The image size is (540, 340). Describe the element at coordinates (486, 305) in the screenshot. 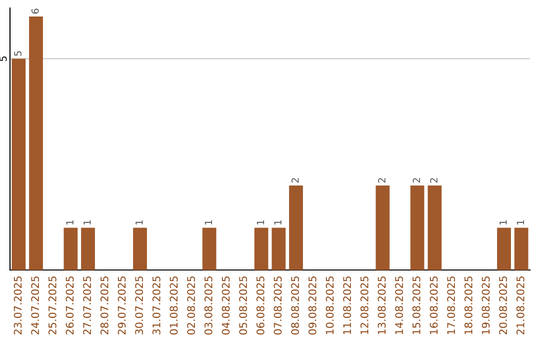

I see `x-tick-label: 19.08.2025` at that location.